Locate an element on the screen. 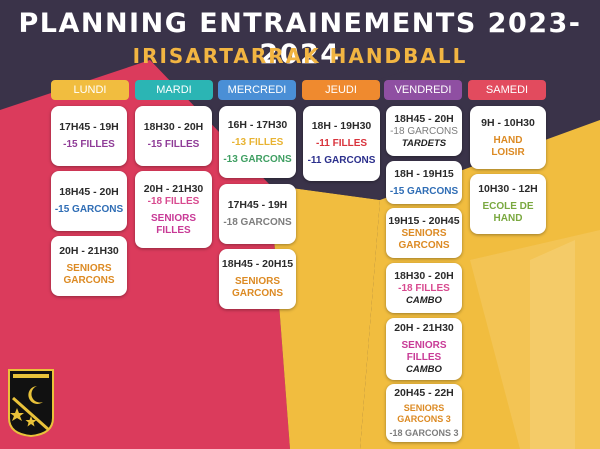 The height and width of the screenshot is (449, 600). session-group: LOISIR is located at coordinates (508, 152).